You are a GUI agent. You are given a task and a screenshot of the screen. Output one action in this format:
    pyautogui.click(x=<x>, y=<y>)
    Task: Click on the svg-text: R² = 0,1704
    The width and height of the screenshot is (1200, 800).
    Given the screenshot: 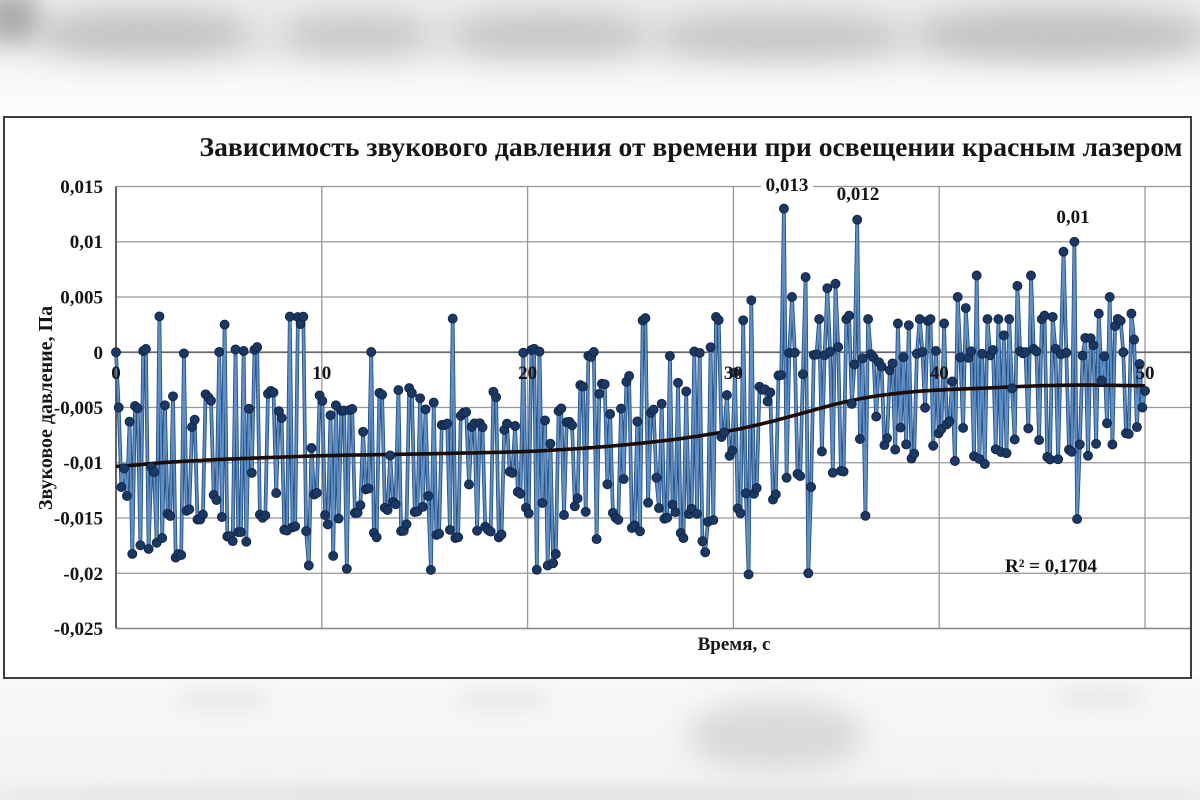 What is the action you would take?
    pyautogui.click(x=1051, y=566)
    